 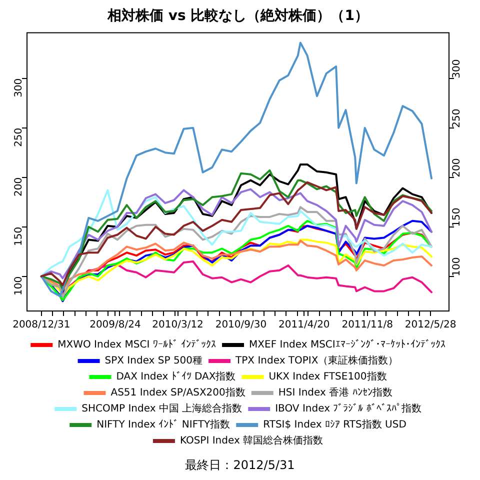 I want to click on x-tick-label: 2008/12/31, so click(x=41, y=325).